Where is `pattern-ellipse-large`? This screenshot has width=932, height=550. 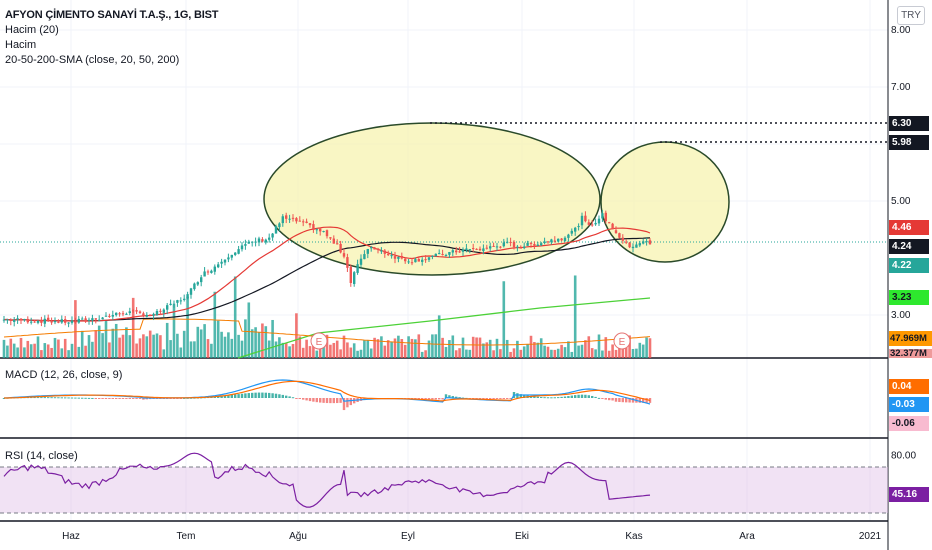
pattern-ellipse-large is located at coordinates (432, 199).